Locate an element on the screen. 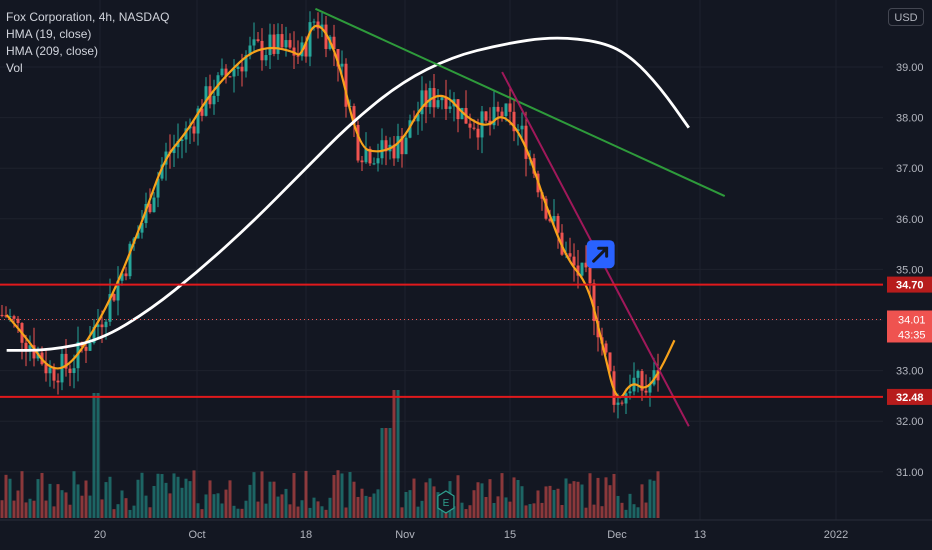 This screenshot has height=550, width=932. y-tick: 35.00 is located at coordinates (910, 270).